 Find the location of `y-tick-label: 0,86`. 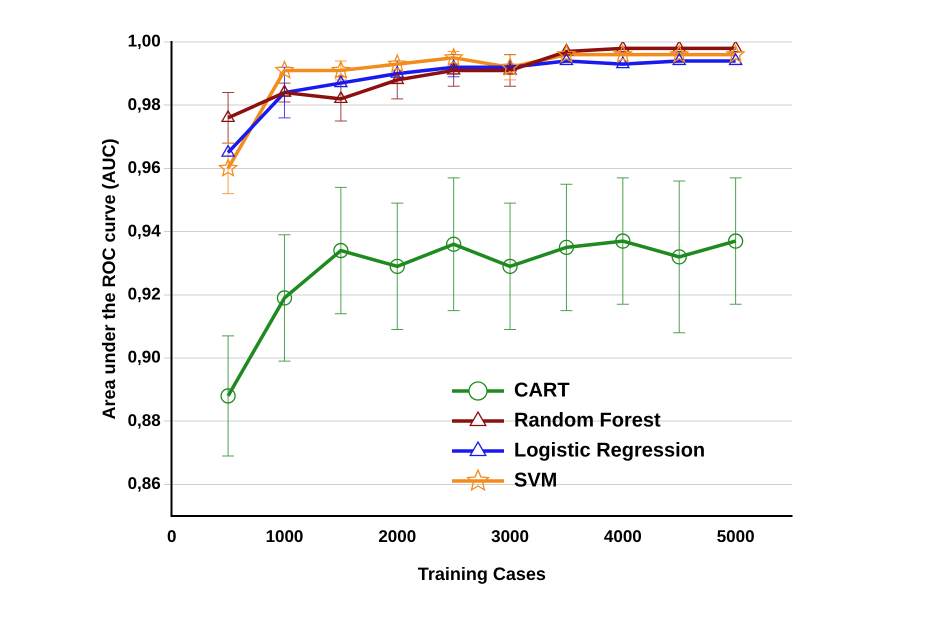

y-tick-label: 0,86 is located at coordinates (144, 484).